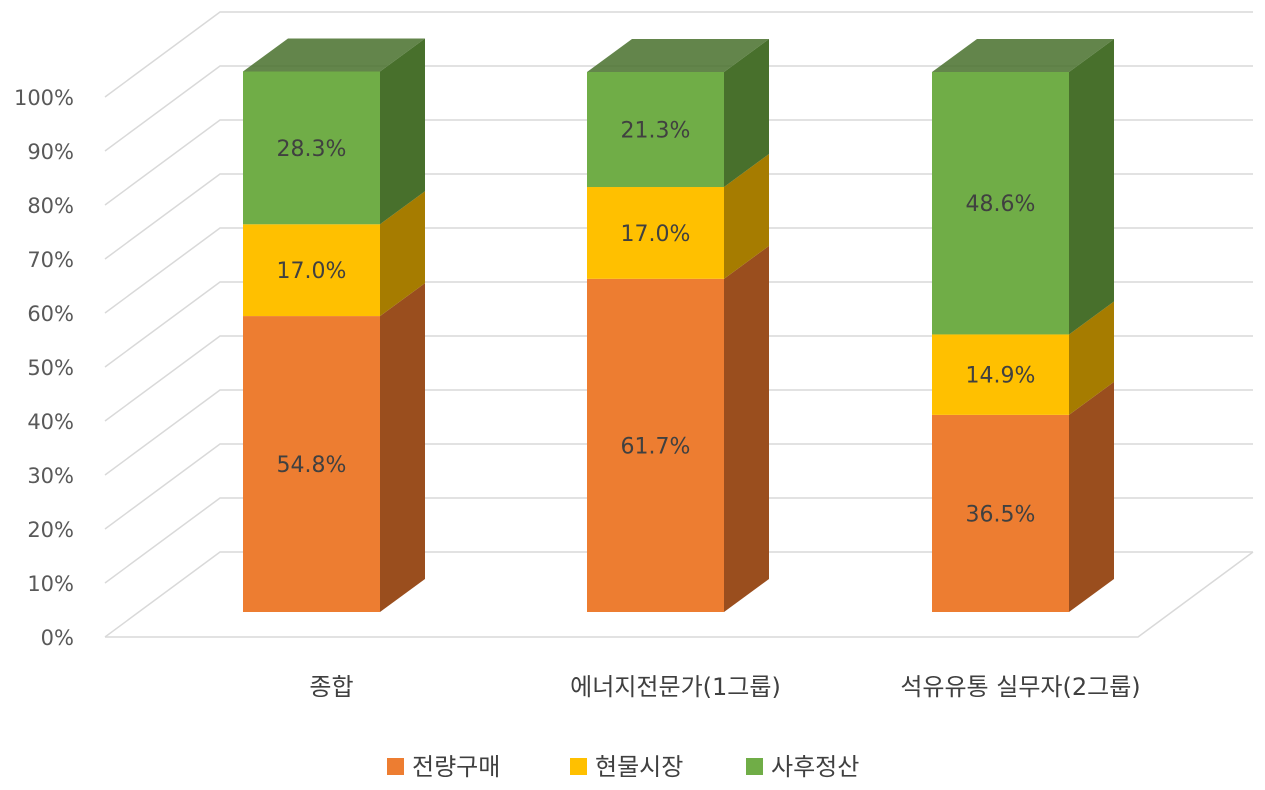  What do you see at coordinates (50, 530) in the screenshot?
I see `y-tick-label: 20%` at bounding box center [50, 530].